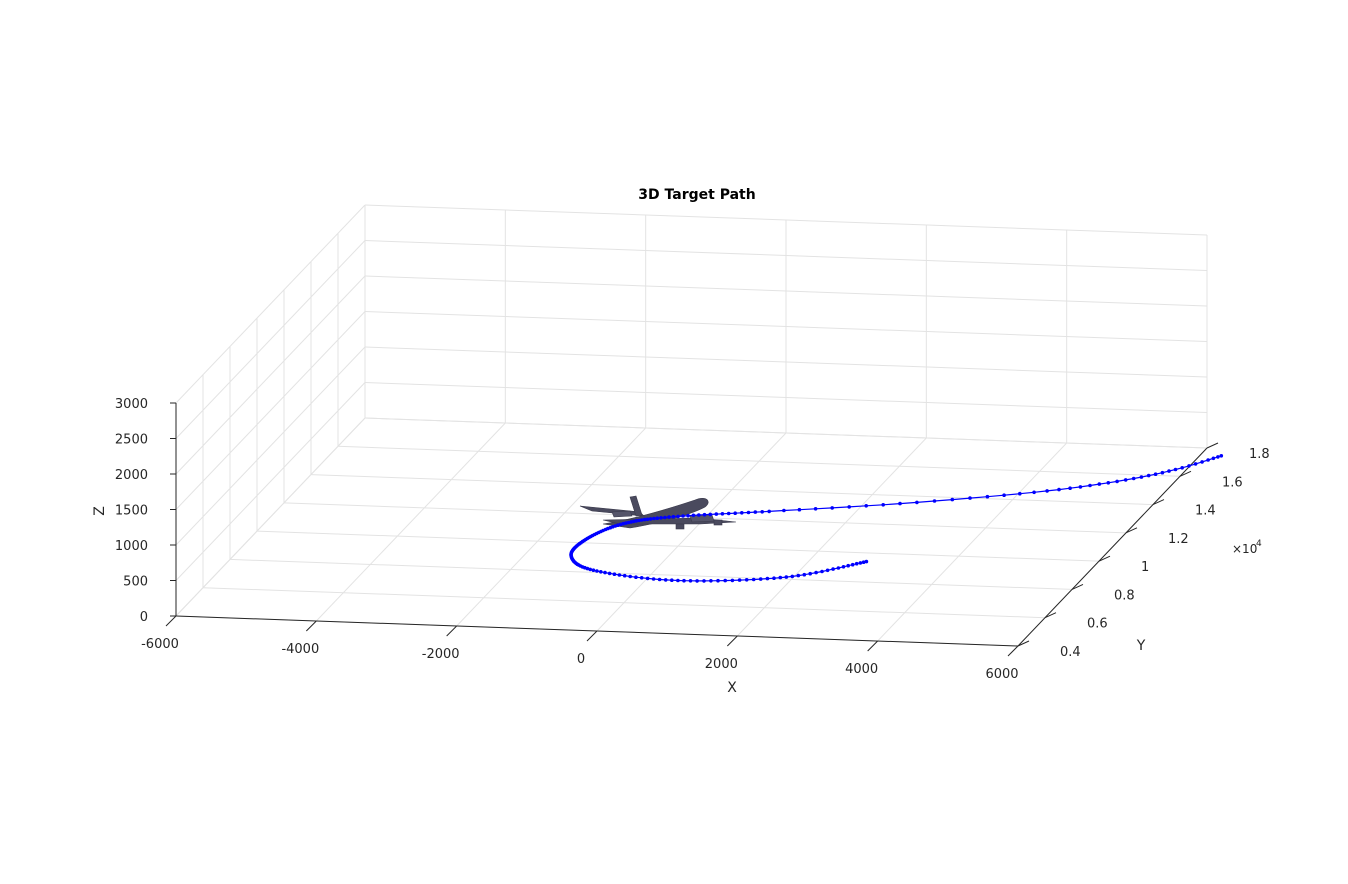  What do you see at coordinates (300, 649) in the screenshot?
I see `x-tick-label: -4000` at bounding box center [300, 649].